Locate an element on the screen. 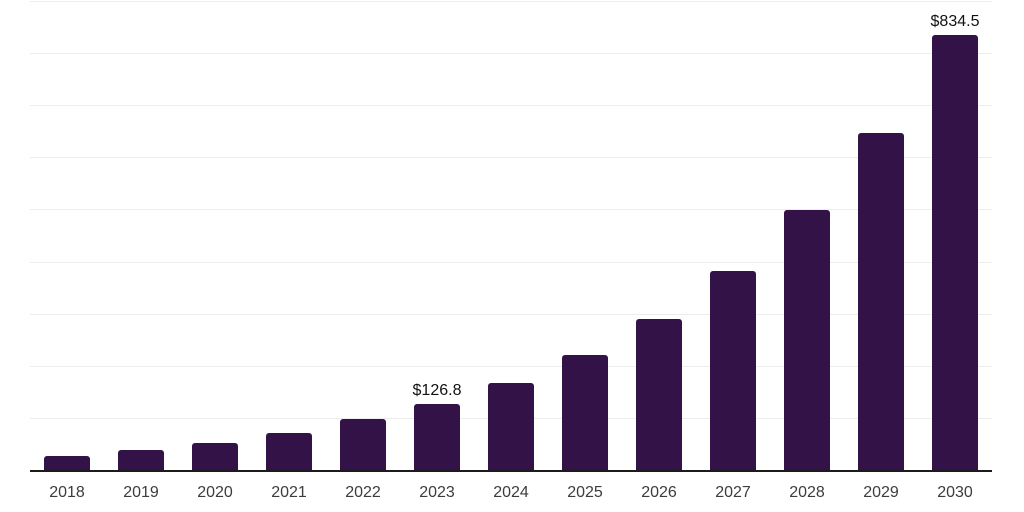 Image resolution: width=1024 pixels, height=512 pixels. bar-2029 is located at coordinates (881, 301).